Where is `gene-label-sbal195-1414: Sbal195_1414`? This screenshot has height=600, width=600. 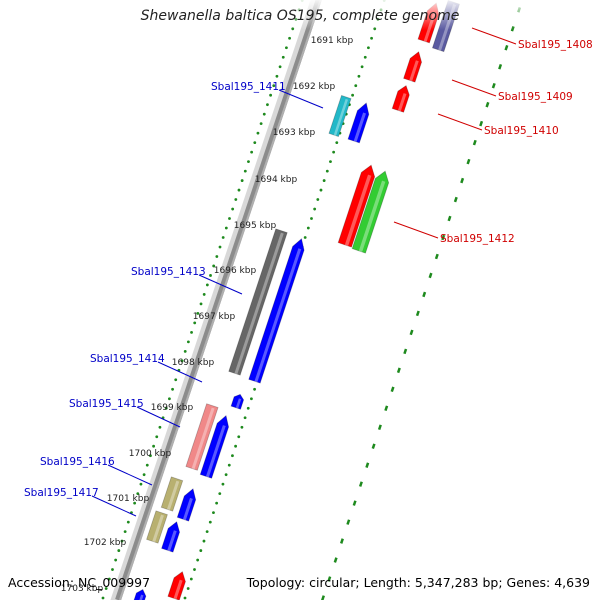 gene-label-sbal195-1414: Sbal195_1414 is located at coordinates (127, 359).